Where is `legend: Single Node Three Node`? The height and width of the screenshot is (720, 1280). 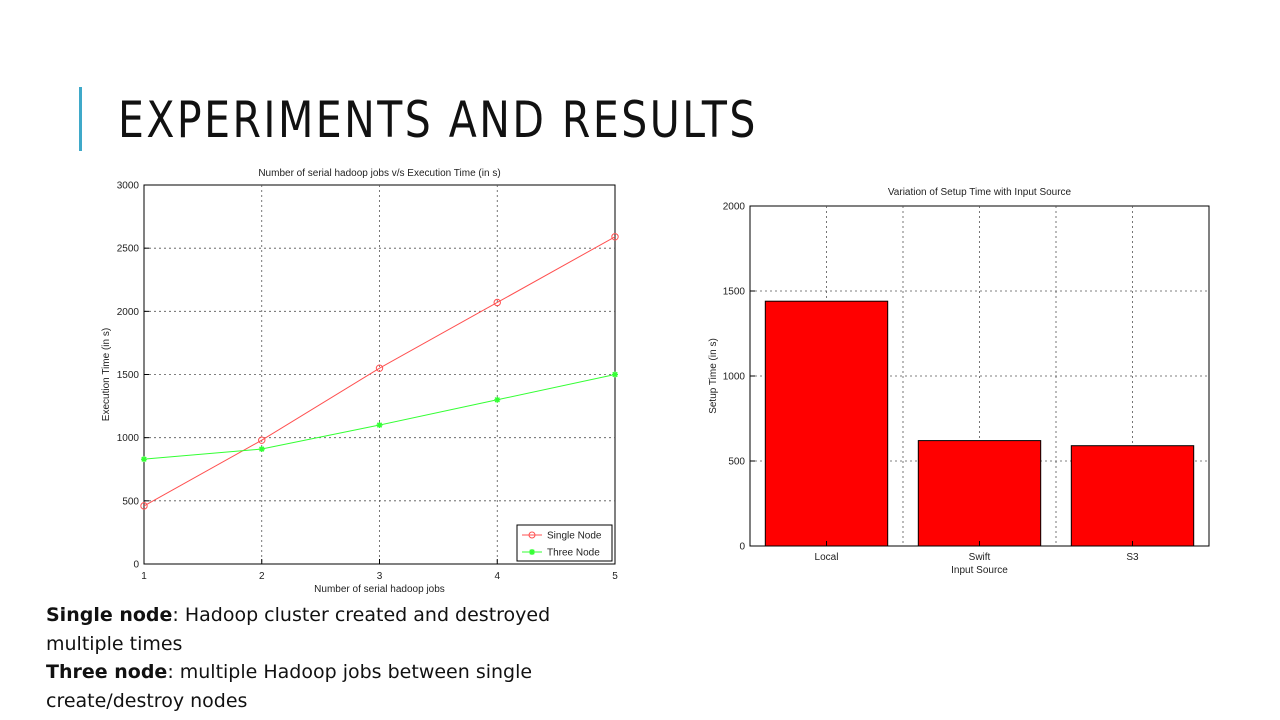
legend: Single Node Three Node is located at coordinates (564, 543).